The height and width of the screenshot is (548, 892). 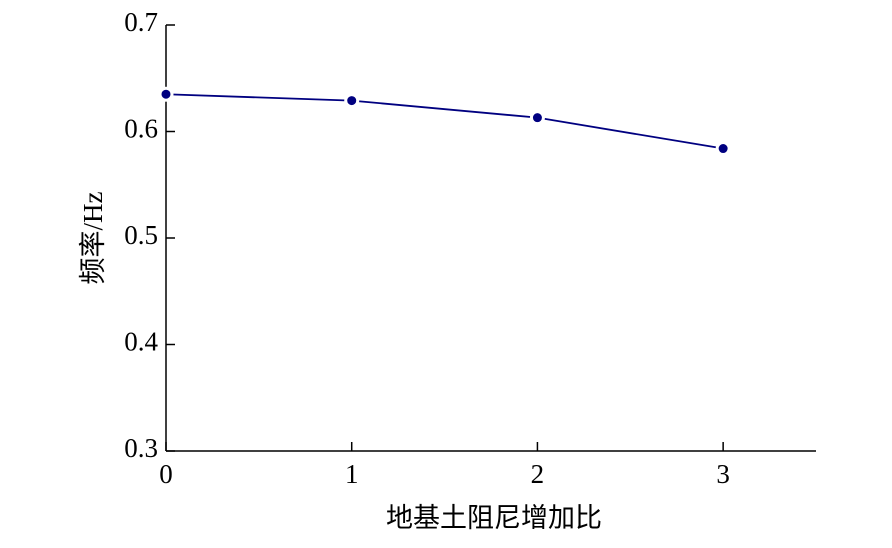 What do you see at coordinates (166, 474) in the screenshot?
I see `x-tick-label: 0` at bounding box center [166, 474].